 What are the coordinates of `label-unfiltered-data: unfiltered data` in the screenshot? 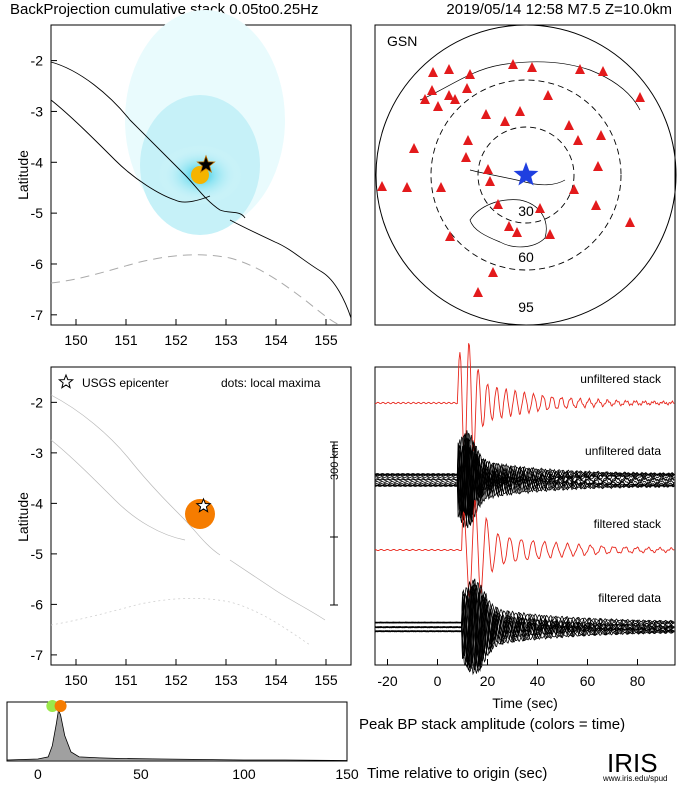 It's located at (623, 451).